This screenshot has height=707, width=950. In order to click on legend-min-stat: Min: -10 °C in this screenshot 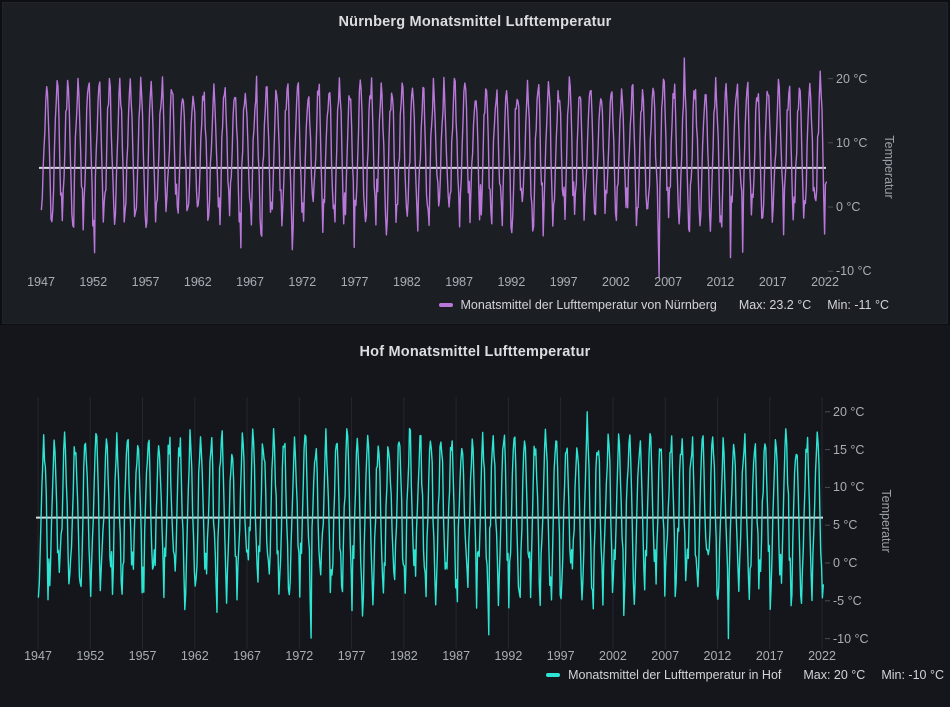, I will do `click(912, 675)`.